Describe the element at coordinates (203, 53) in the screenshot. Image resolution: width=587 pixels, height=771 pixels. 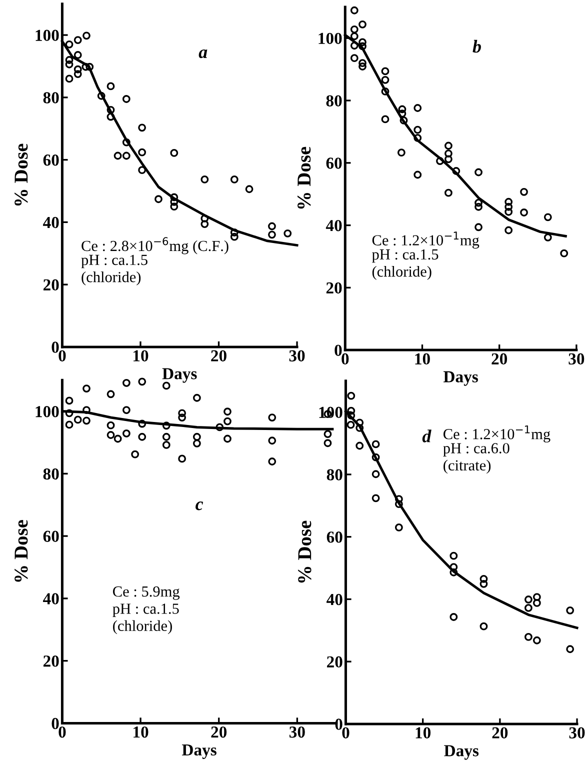
I see `annotation: a` at that location.